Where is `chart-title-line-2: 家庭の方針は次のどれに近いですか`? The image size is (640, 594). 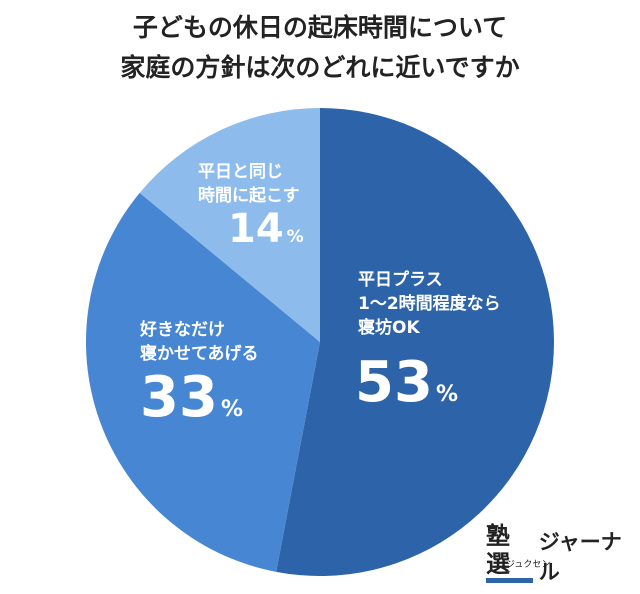 chart-title-line-2: 家庭の方針は次のどれに近いですか is located at coordinates (320, 67).